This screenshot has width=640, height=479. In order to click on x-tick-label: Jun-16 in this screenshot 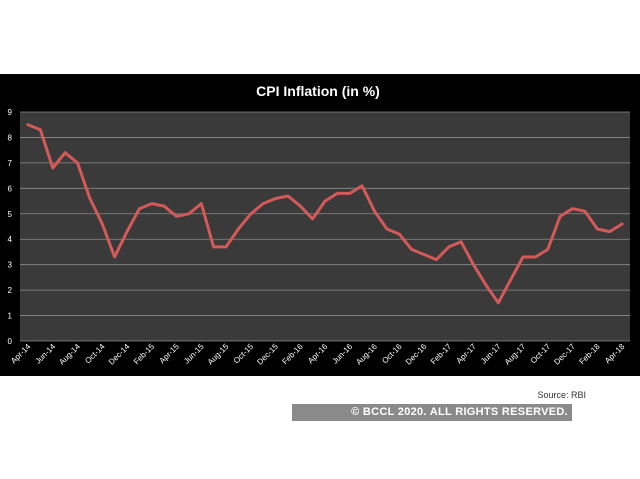, I will do `click(342, 354)`.